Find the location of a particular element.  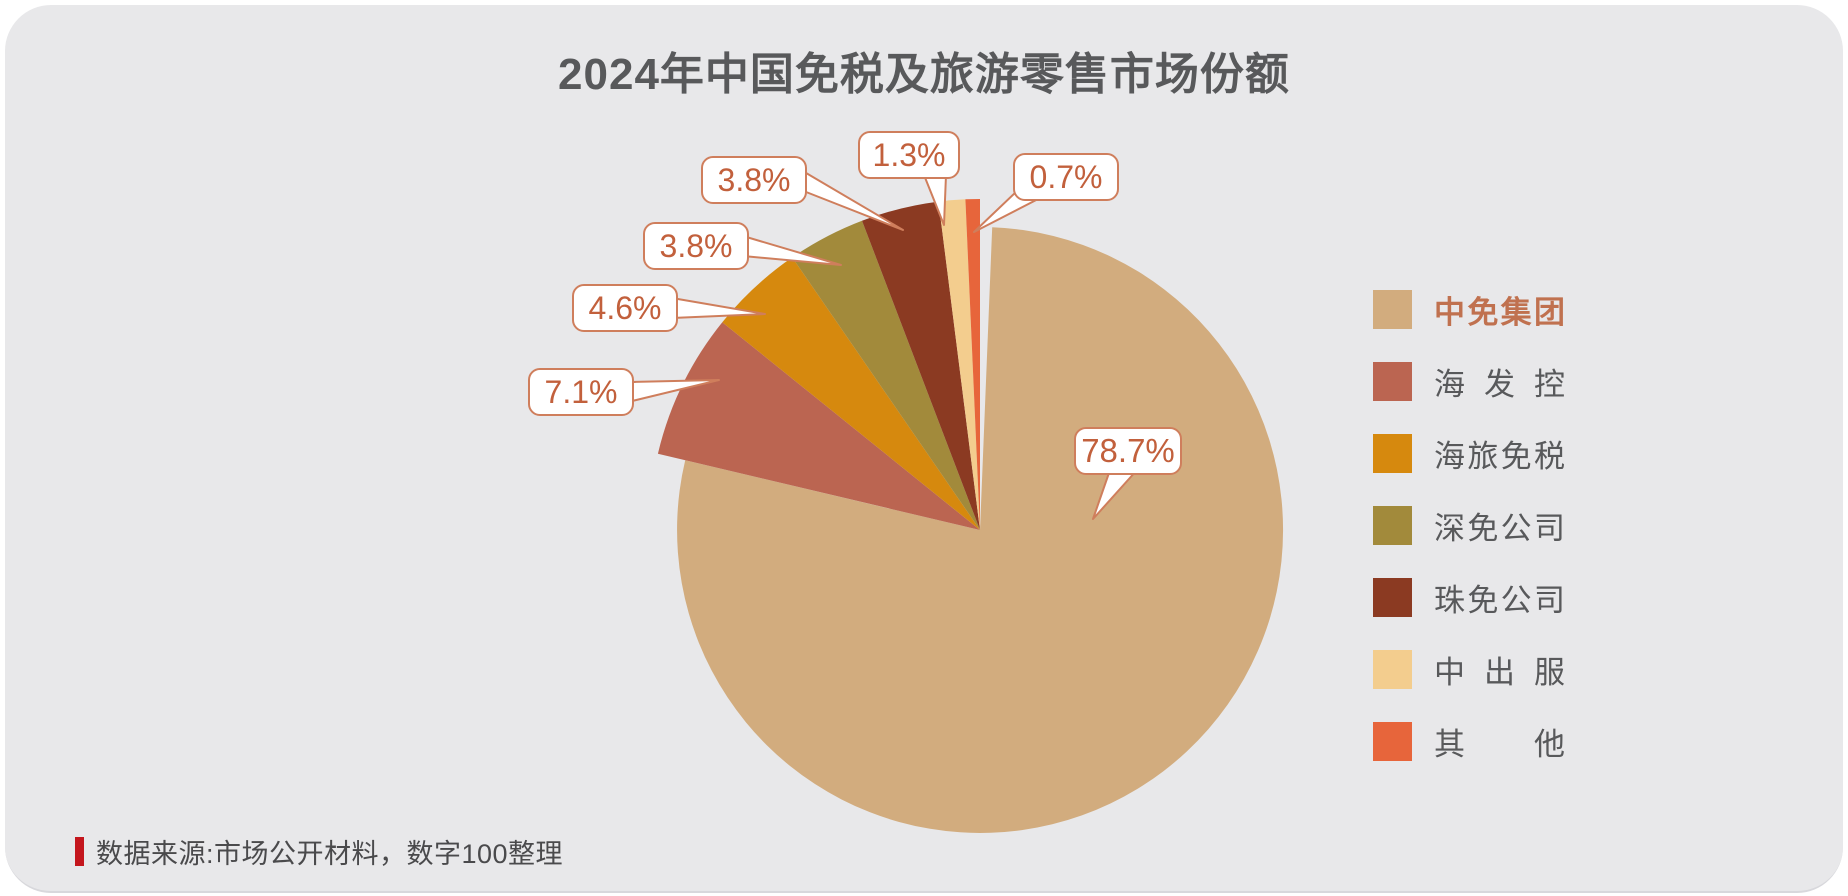

legend-label: 海旅免税 is located at coordinates (1499, 456).